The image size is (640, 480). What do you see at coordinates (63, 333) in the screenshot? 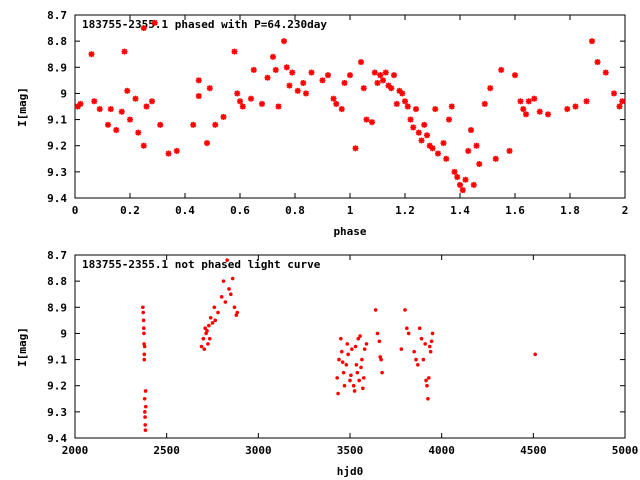
I see `y-tick-label-unphased: 9` at bounding box center [63, 333].